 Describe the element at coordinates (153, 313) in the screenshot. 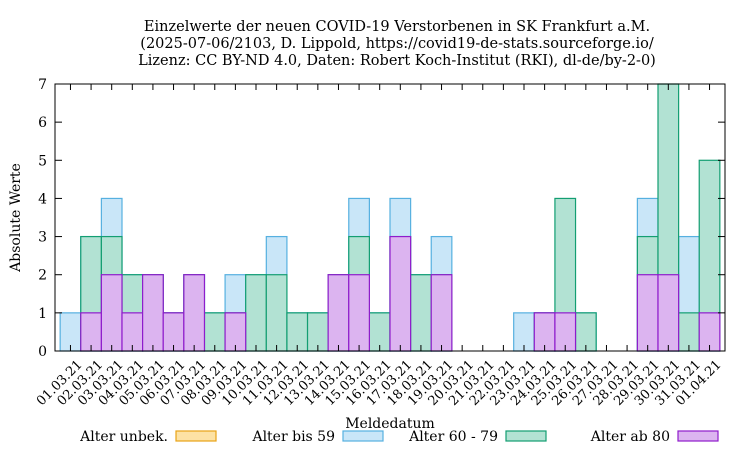

I see `bar-alter-ab-80-05.03.21` at that location.